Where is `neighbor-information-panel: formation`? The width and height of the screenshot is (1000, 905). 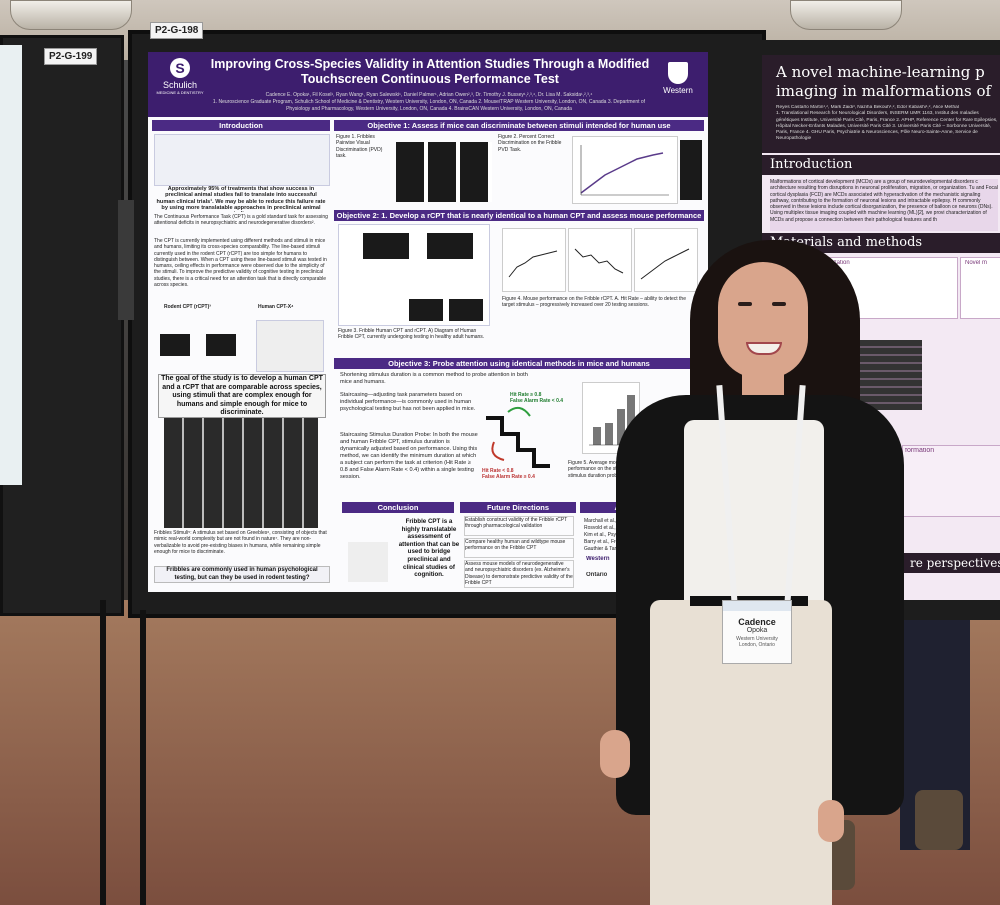
neighbor-information-panel: formation is located at coordinates (951, 481).